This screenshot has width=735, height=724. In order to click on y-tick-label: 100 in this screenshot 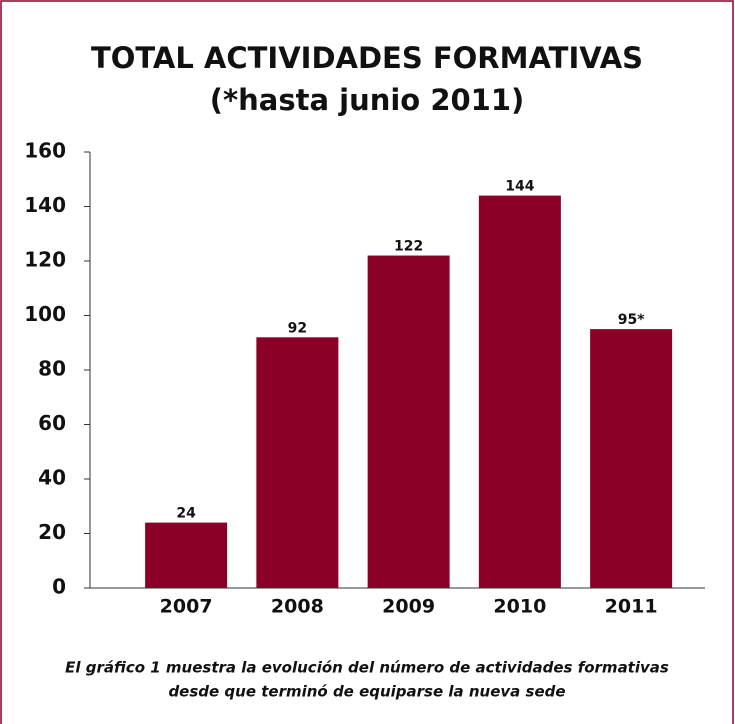, I will do `click(45, 314)`.